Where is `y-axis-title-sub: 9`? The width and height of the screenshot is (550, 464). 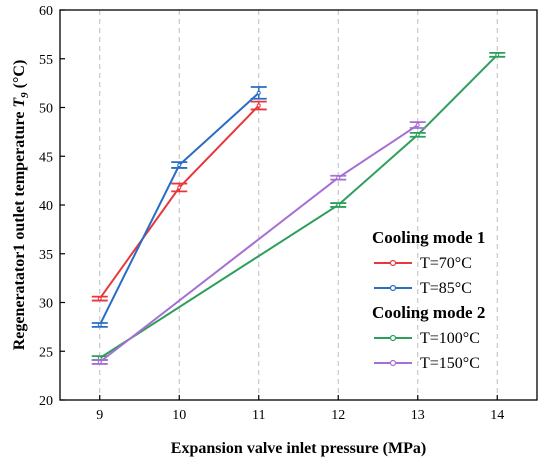
y-axis-title-sub: 9 is located at coordinates (25, 95).